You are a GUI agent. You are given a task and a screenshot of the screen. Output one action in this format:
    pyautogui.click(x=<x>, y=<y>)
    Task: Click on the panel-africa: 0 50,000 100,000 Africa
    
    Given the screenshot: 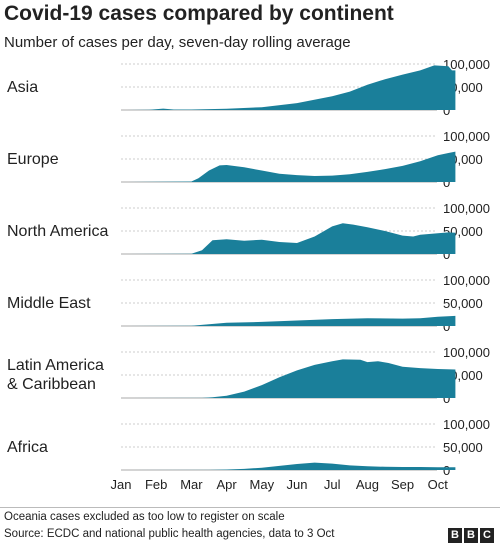 What is the action you would take?
    pyautogui.click(x=248, y=447)
    